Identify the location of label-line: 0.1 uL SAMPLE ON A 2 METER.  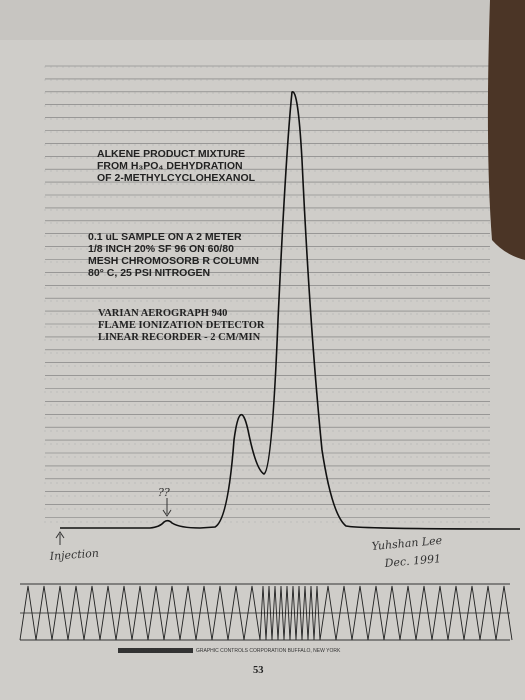
(165, 237).